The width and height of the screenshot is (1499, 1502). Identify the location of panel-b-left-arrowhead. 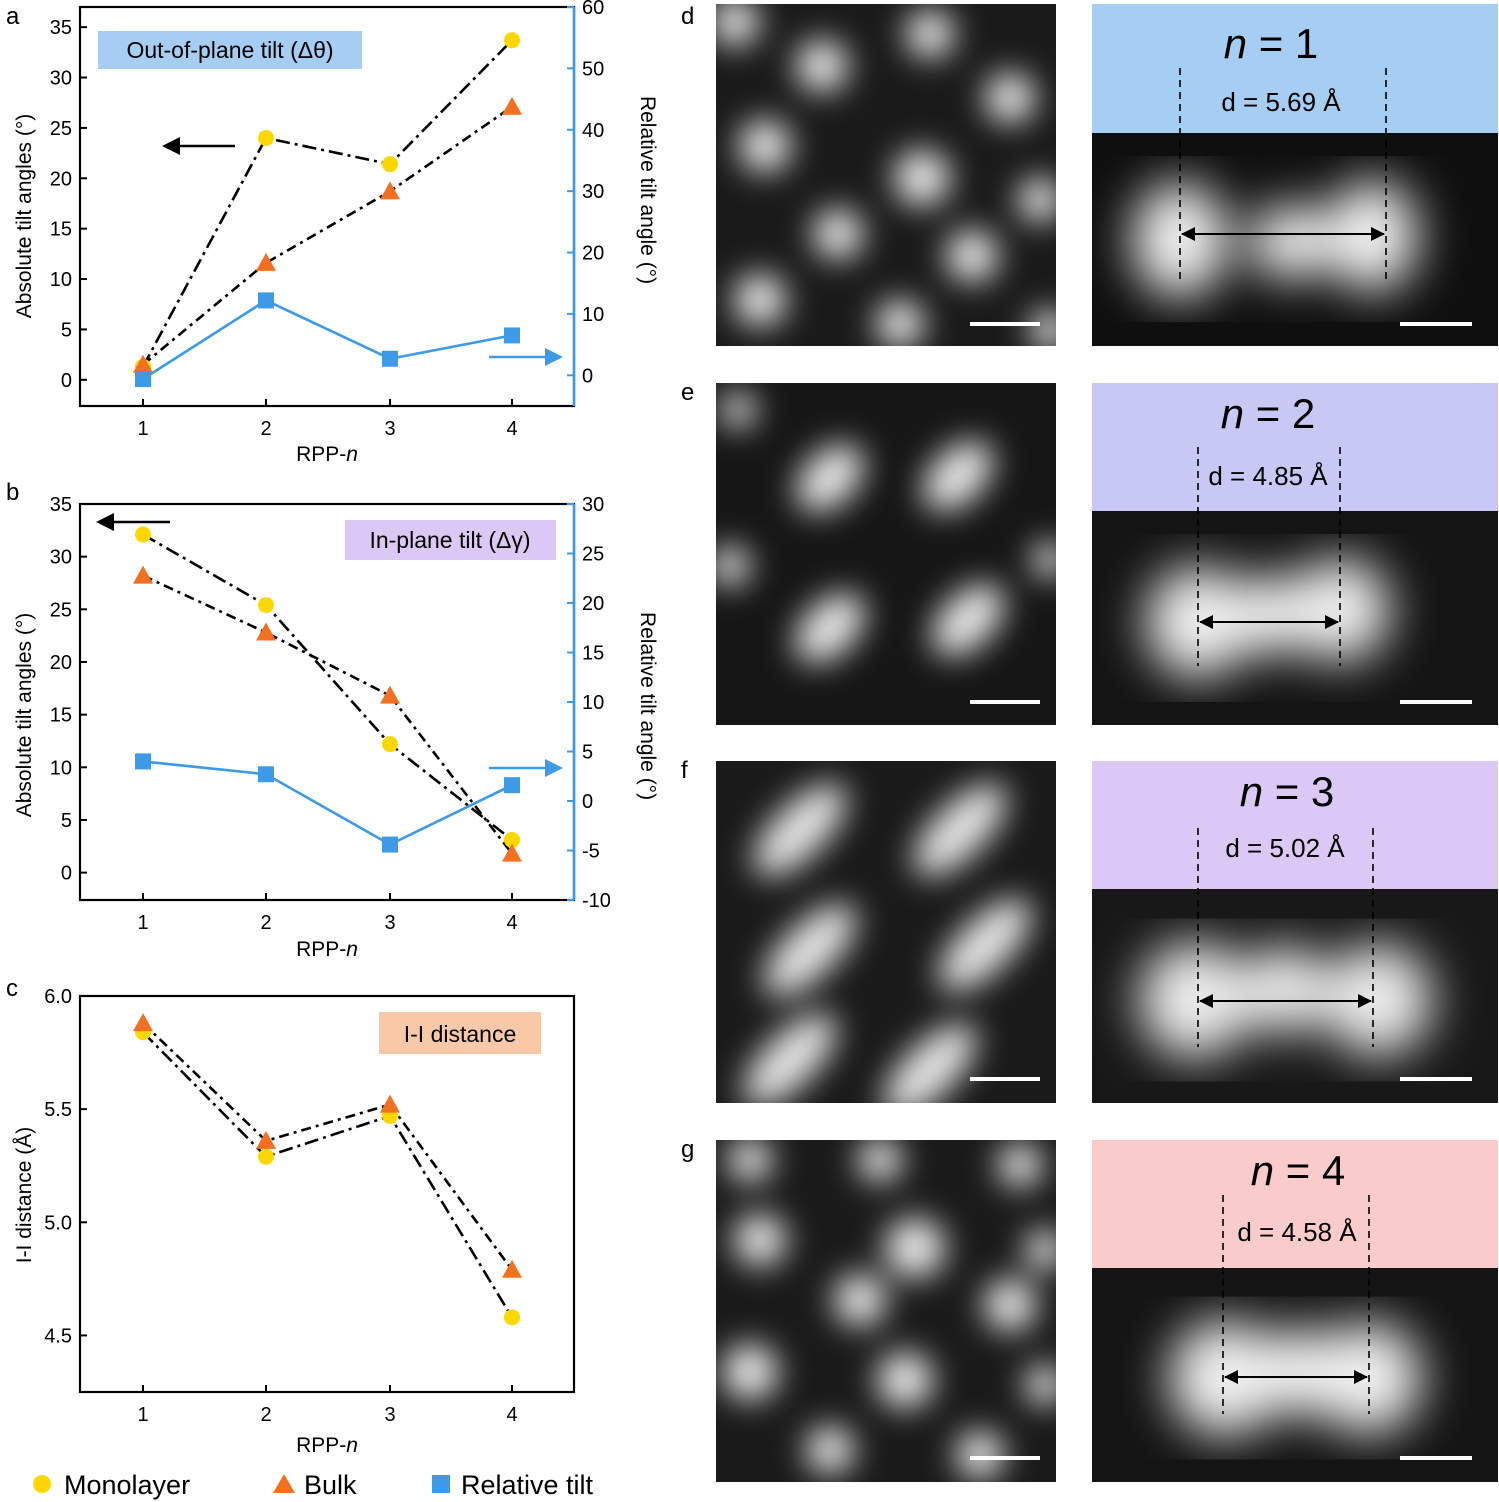
(105, 522).